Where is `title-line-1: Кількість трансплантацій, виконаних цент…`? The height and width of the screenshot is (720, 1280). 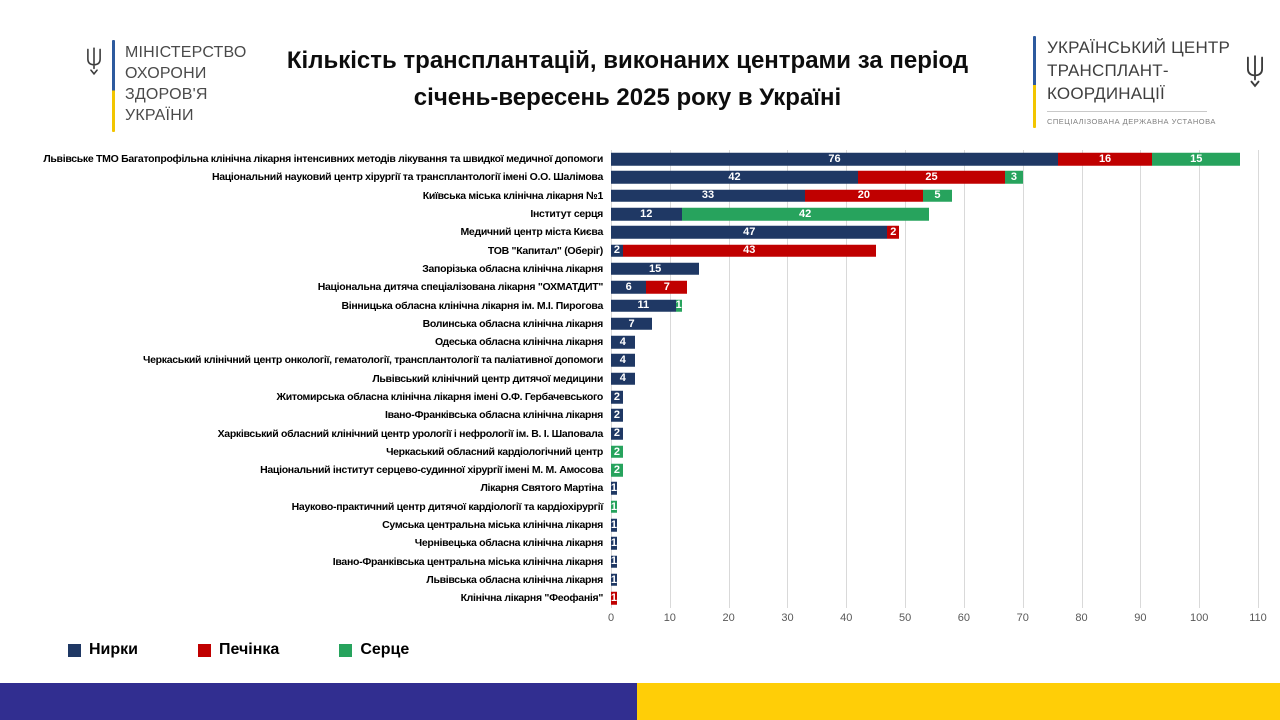 title-line-1: Кількість трансплантацій, виконаних цент… is located at coordinates (627, 60).